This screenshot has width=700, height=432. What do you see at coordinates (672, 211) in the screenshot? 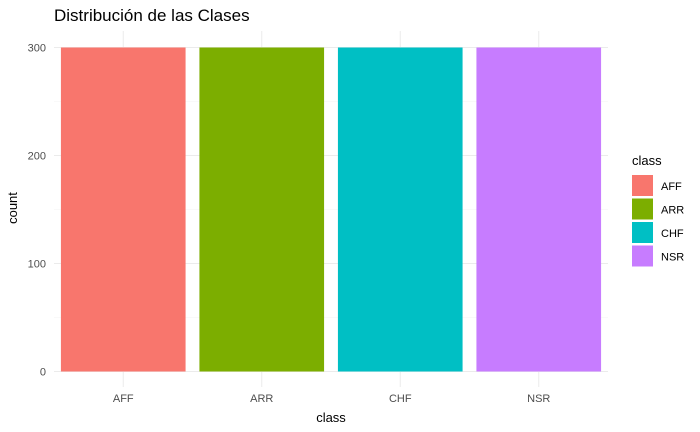
I see `legend-label: ARR` at bounding box center [672, 211].